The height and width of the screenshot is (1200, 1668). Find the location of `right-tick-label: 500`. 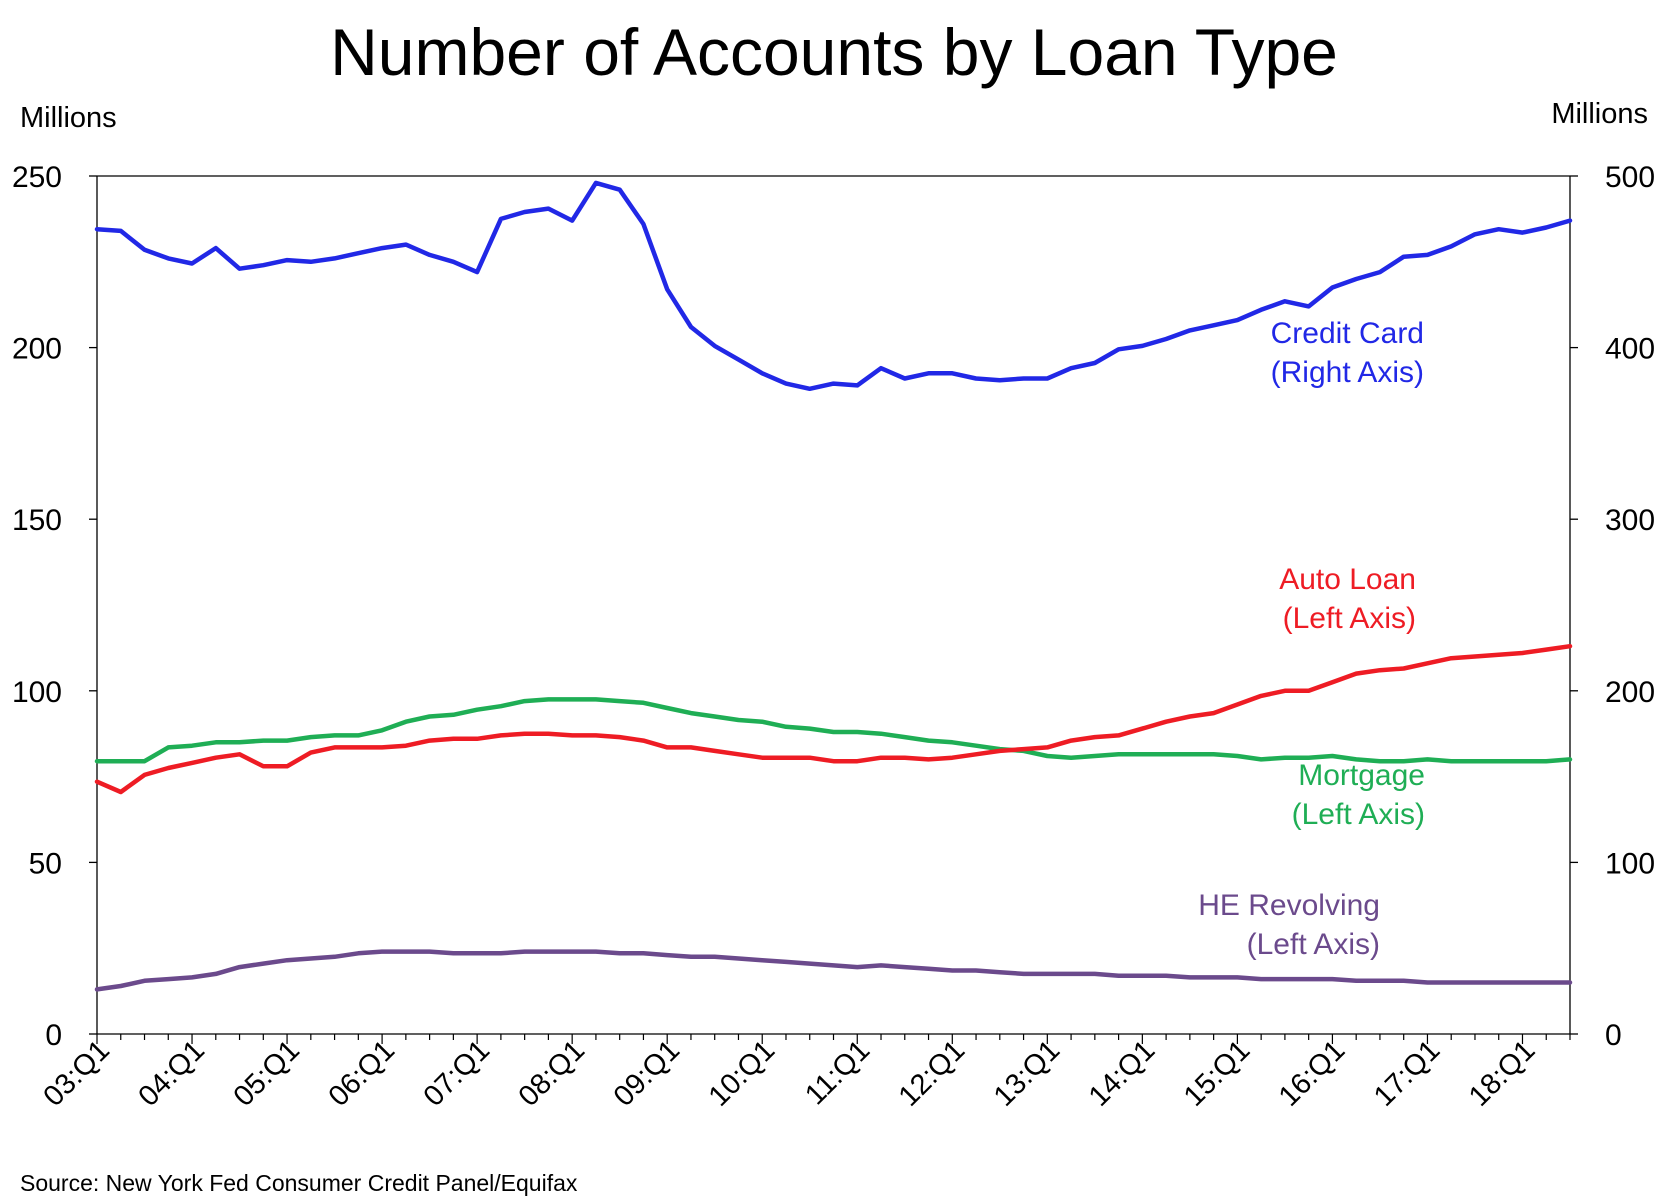

right-tick-label: 500 is located at coordinates (1630, 177).